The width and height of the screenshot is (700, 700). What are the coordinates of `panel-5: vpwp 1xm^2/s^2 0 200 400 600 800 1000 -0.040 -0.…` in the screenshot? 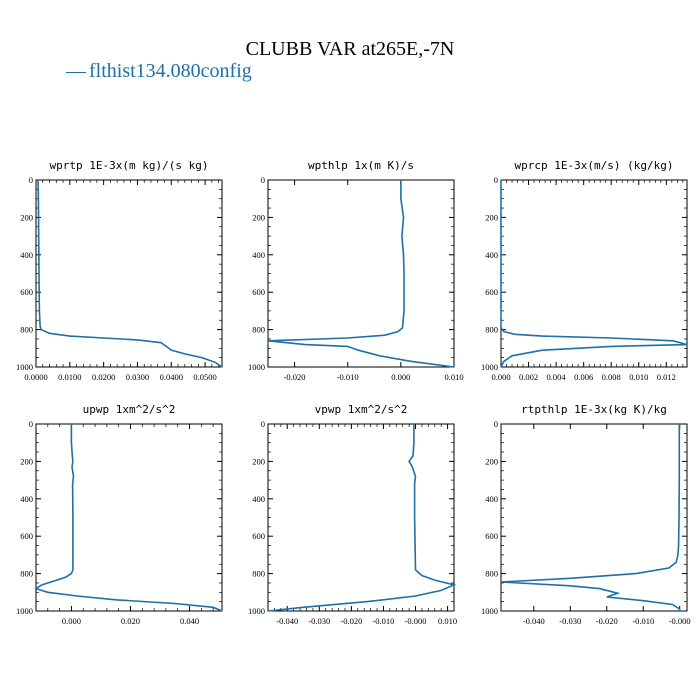 It's located at (352, 514).